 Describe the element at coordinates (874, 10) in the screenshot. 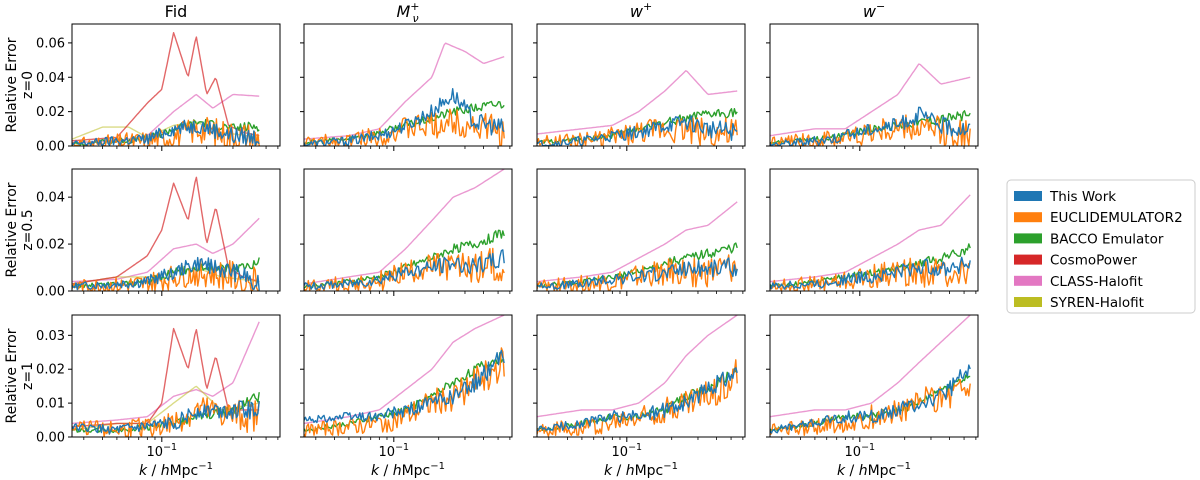

I see `column-title: w−` at that location.